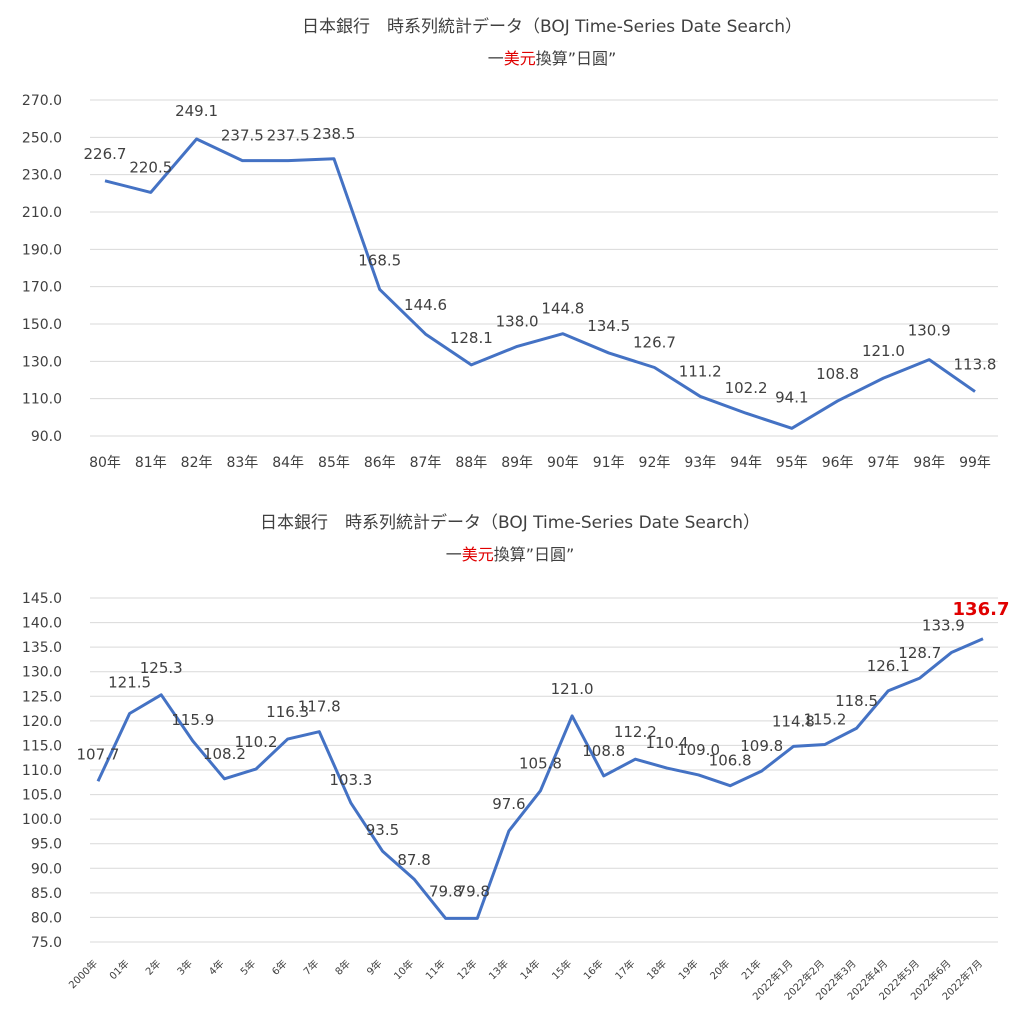 This screenshot has height=1022, width=1029. What do you see at coordinates (425, 305) in the screenshot?
I see `data-label: 144.6` at bounding box center [425, 305].